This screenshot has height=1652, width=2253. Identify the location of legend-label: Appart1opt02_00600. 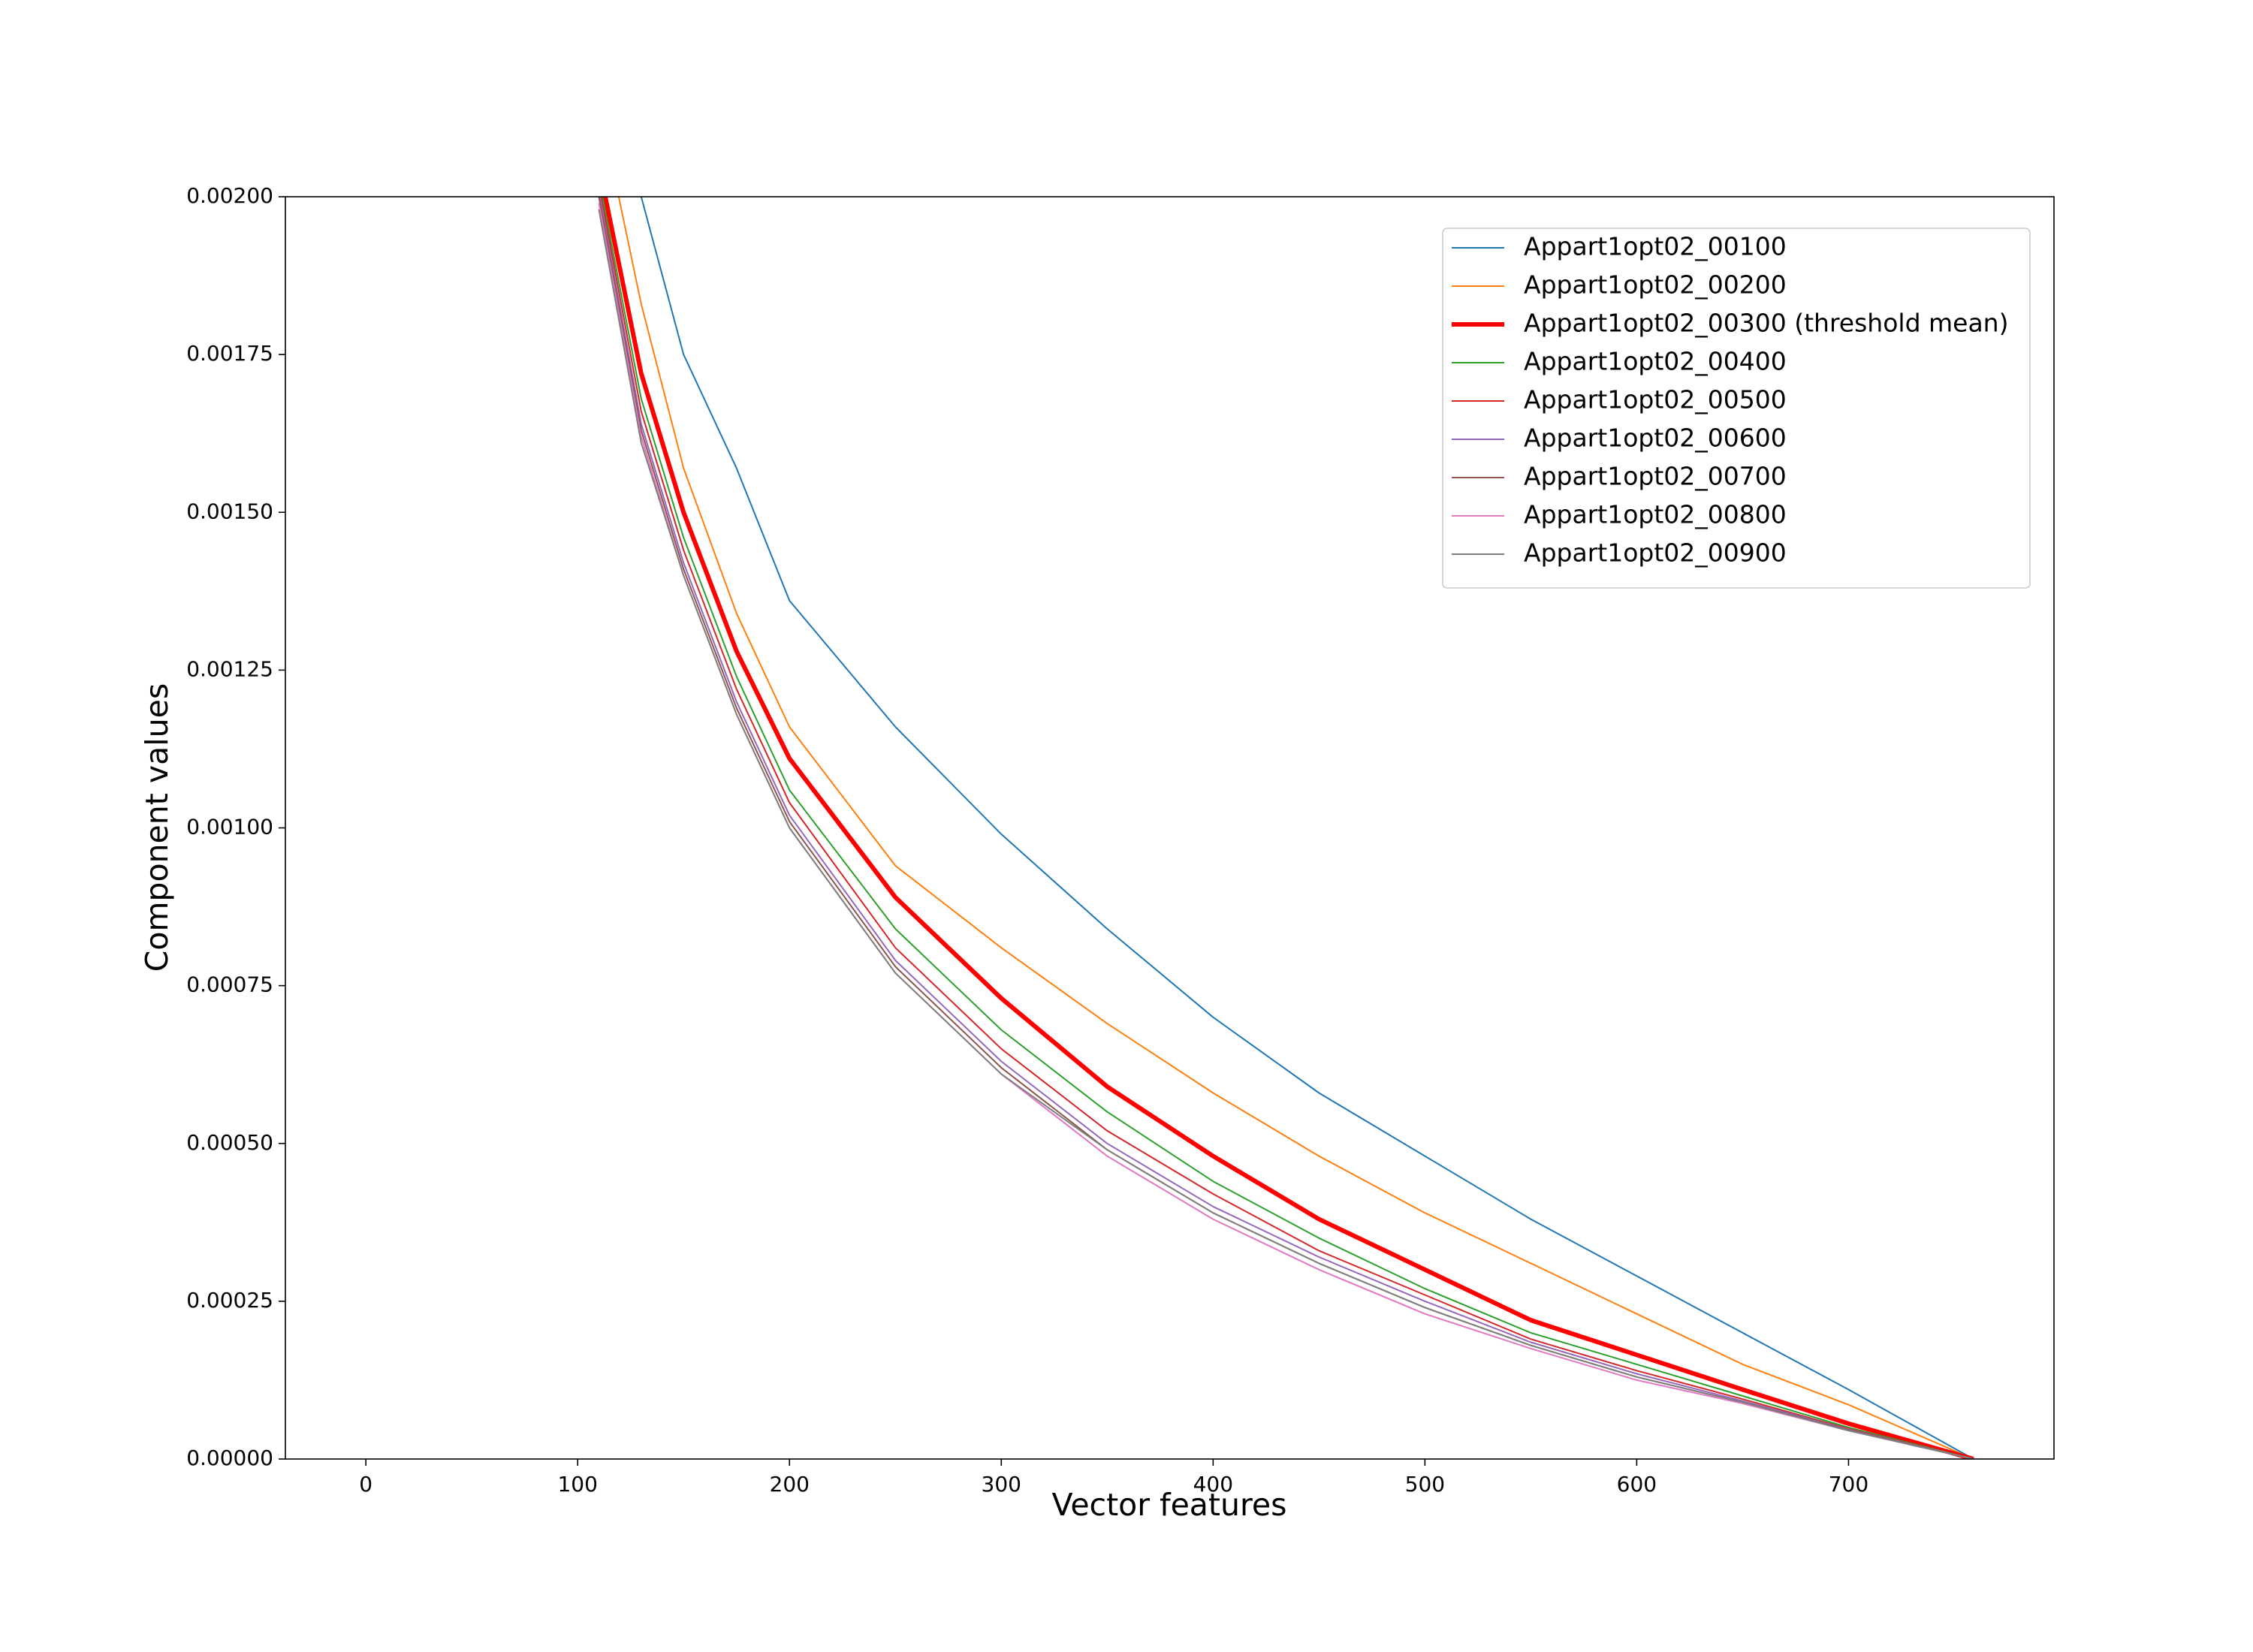
(1656, 438).